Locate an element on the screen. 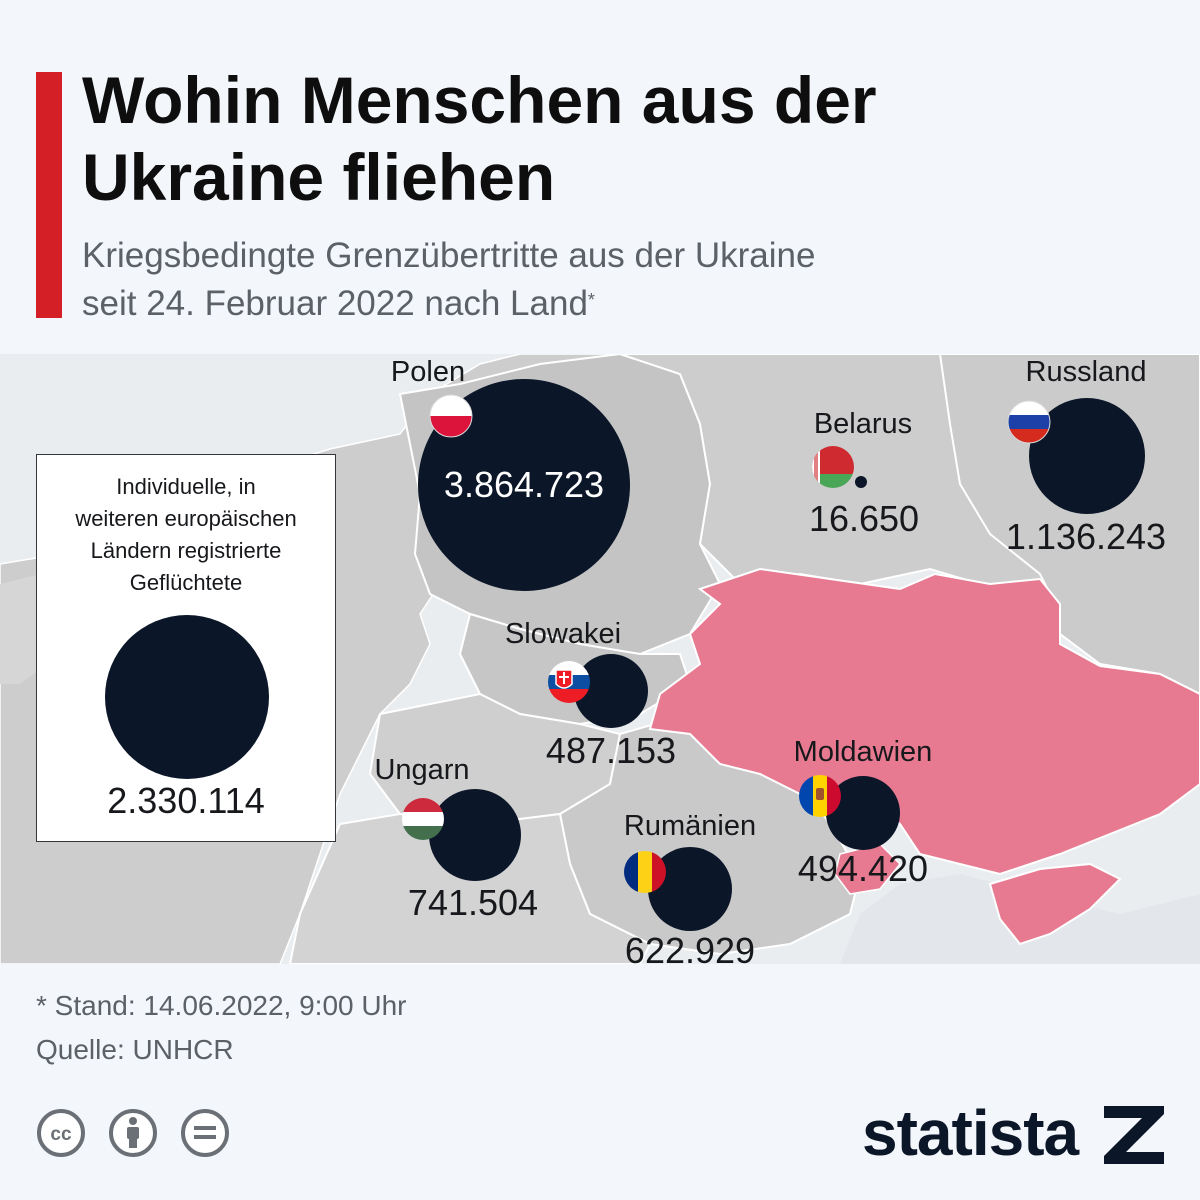 Image resolution: width=1200 pixels, height=1200 pixels. title-line-2: Ukraine fliehen is located at coordinates (319, 177).